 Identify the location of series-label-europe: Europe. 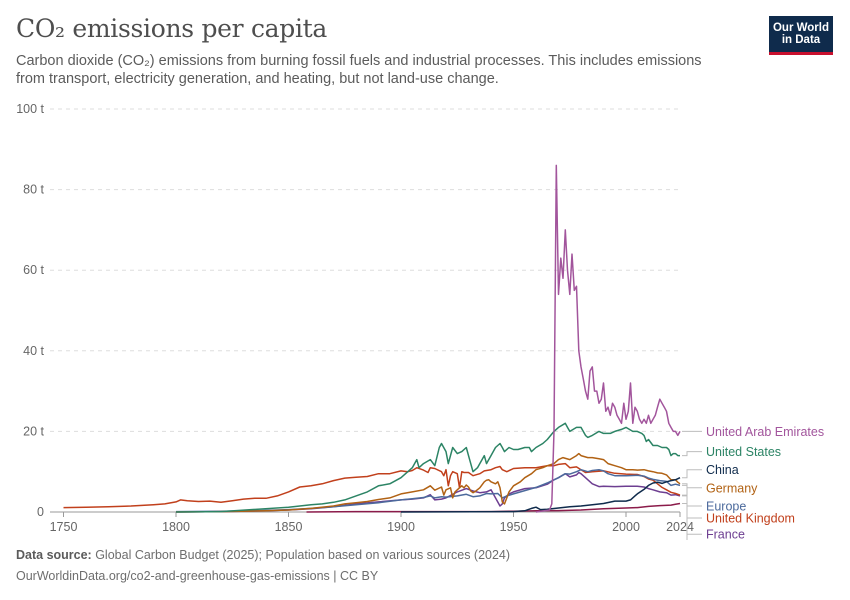
(726, 506).